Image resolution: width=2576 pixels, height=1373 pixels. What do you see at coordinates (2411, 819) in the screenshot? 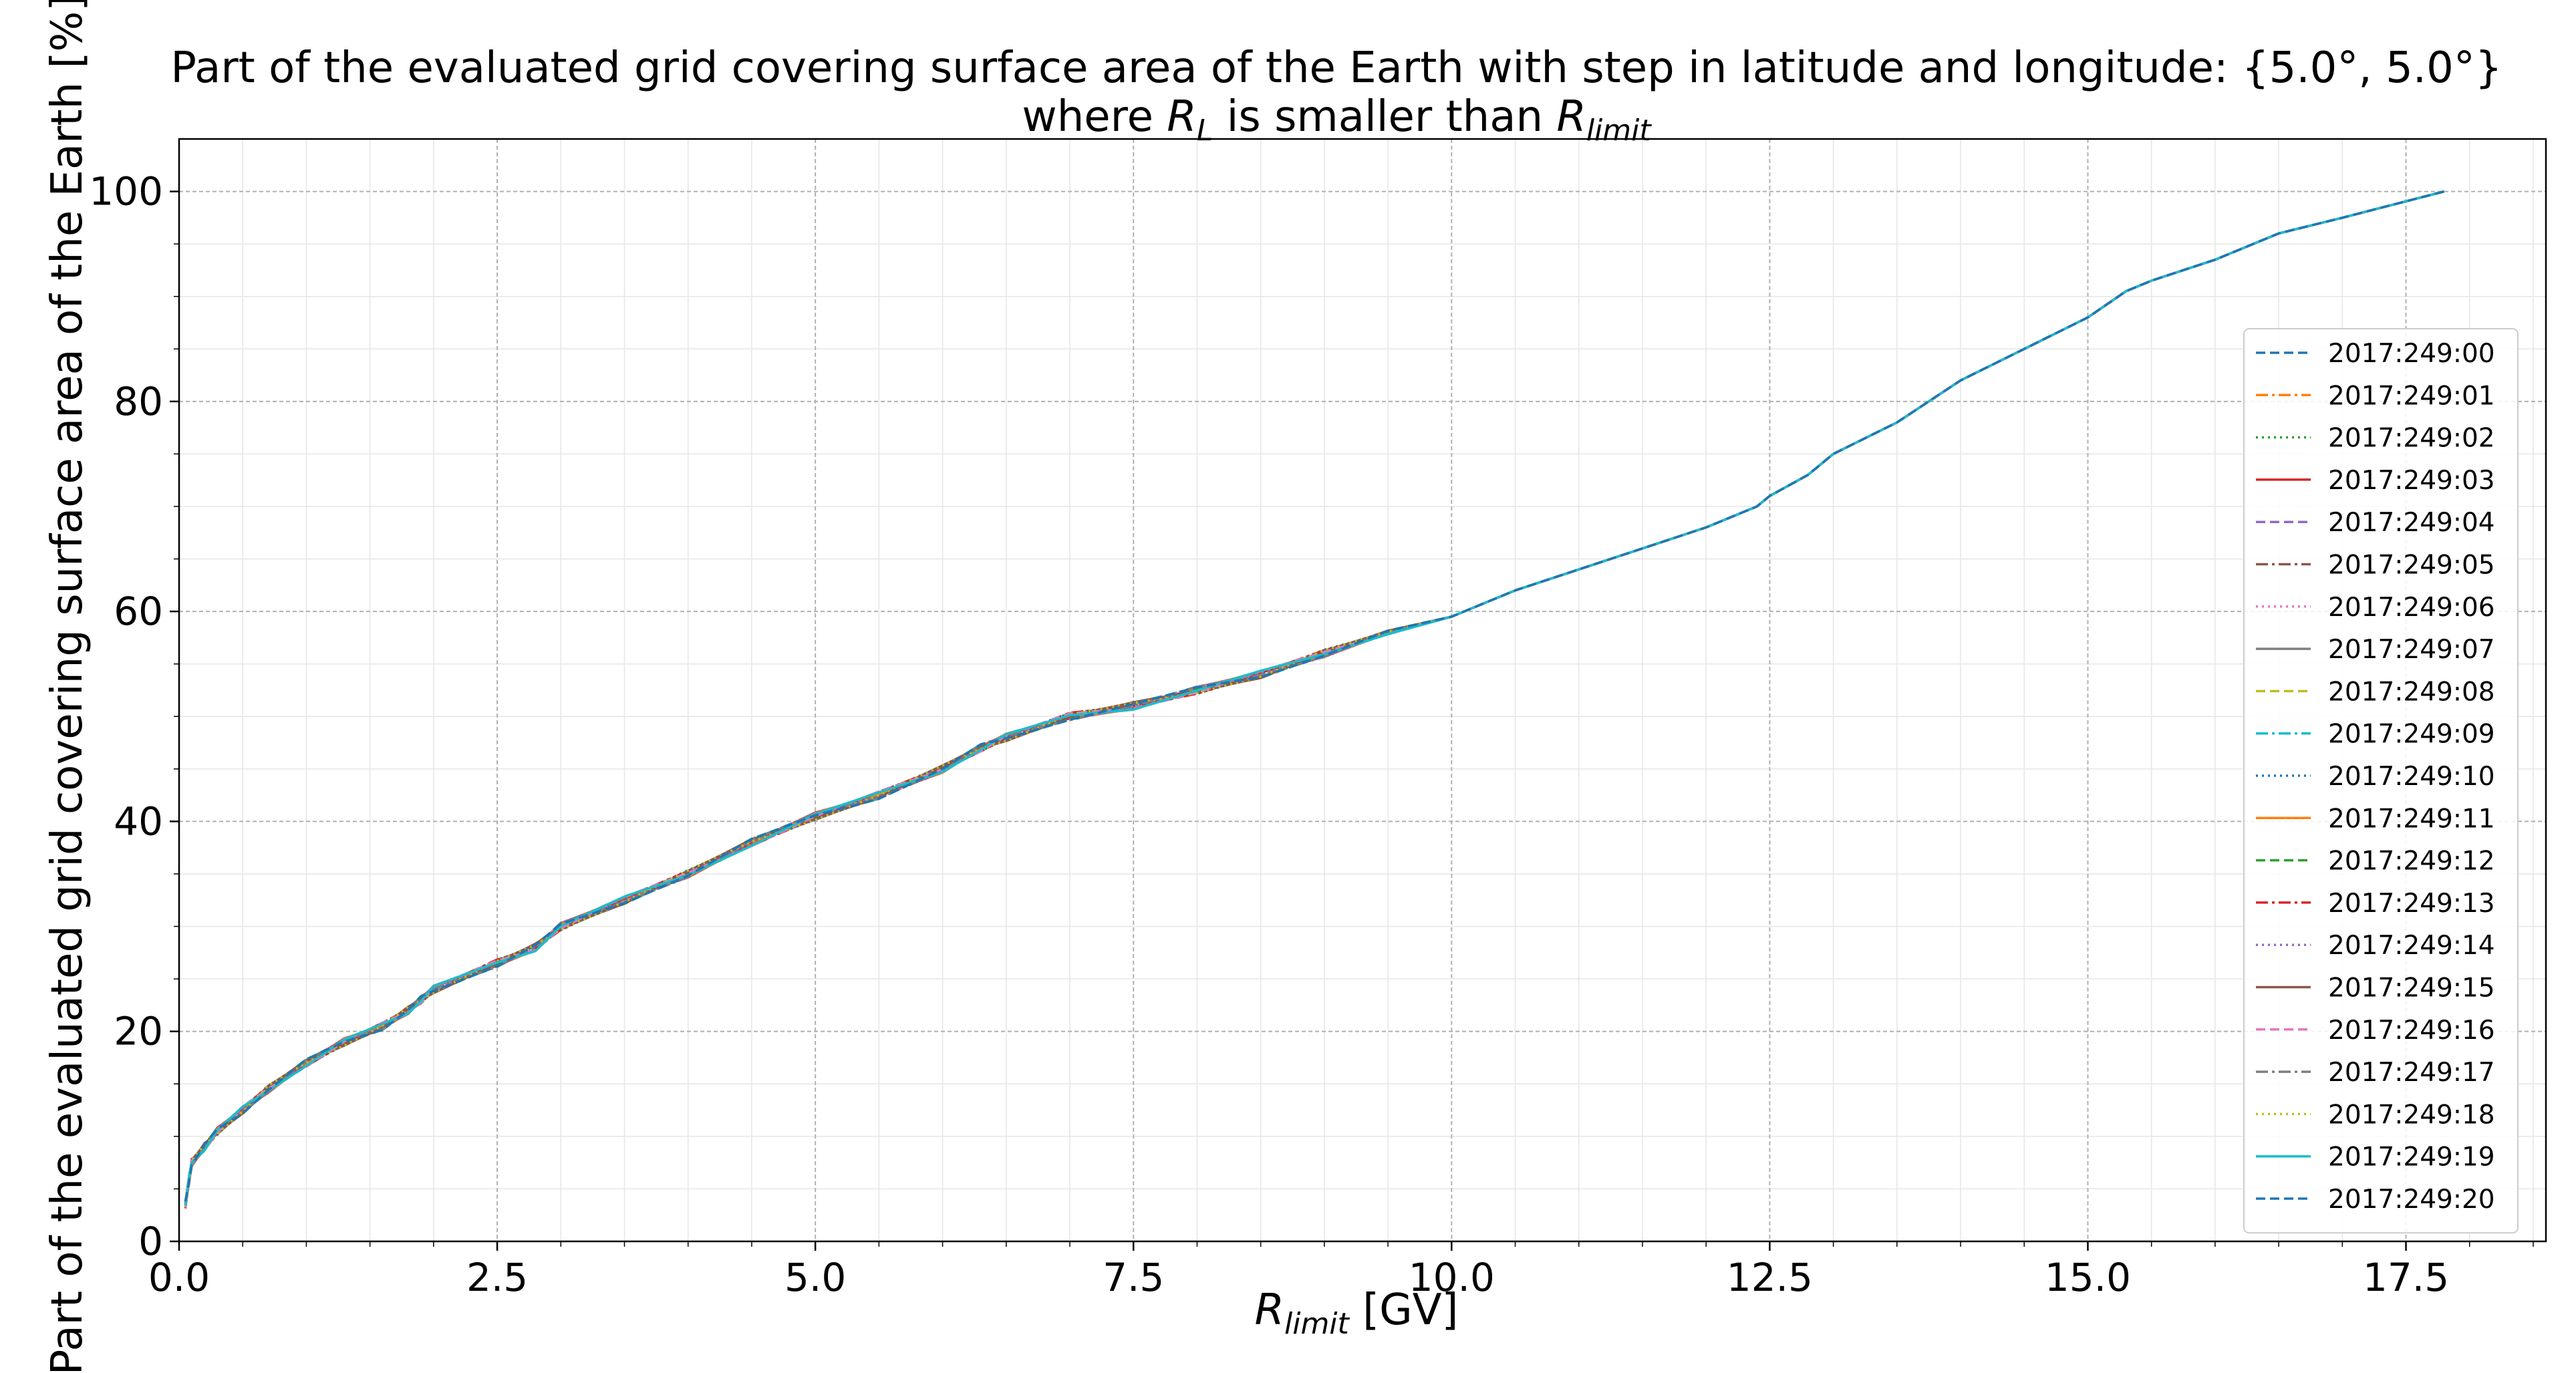
I see `legend-label: 2017:249:11` at bounding box center [2411, 819].